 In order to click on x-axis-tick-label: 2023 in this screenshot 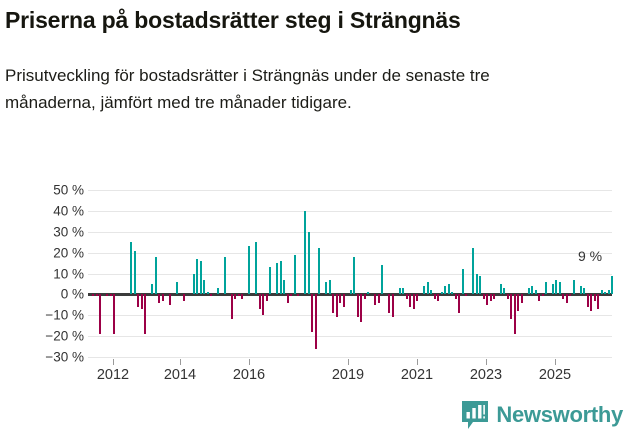, I will do `click(486, 375)`.